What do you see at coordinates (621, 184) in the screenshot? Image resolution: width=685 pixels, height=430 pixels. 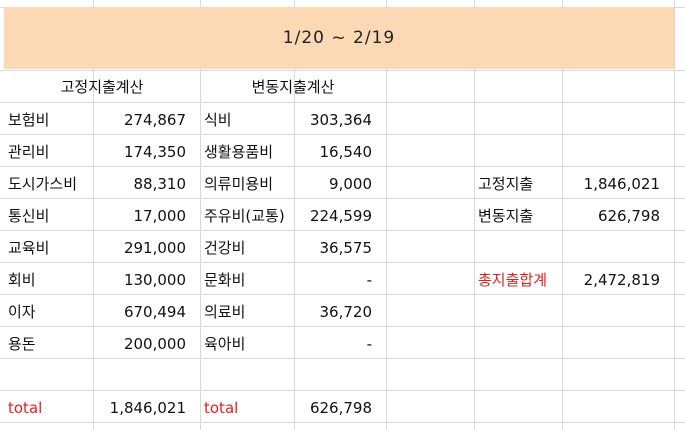 I see `summary-fixed-value: 1,846,021` at bounding box center [621, 184].